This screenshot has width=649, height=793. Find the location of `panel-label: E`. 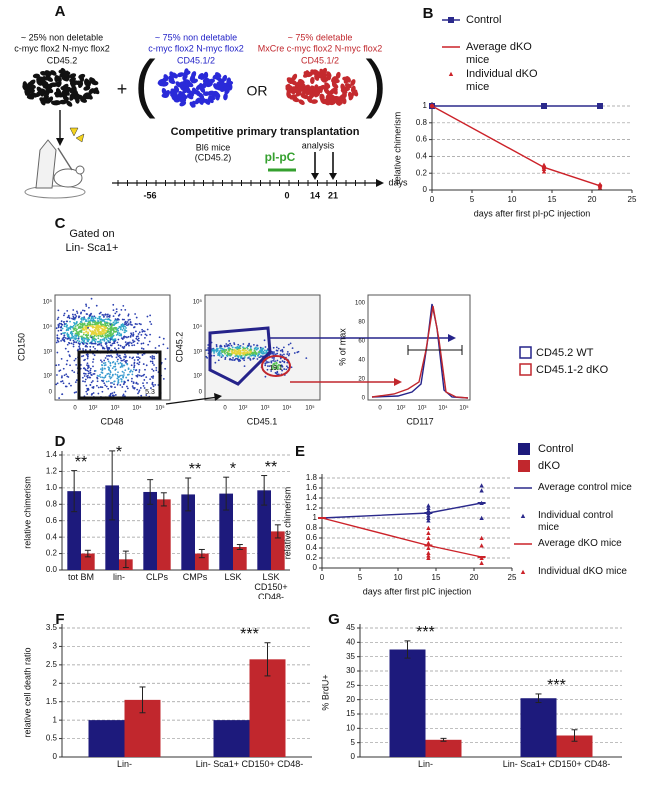

panel-label: E is located at coordinates (300, 451).